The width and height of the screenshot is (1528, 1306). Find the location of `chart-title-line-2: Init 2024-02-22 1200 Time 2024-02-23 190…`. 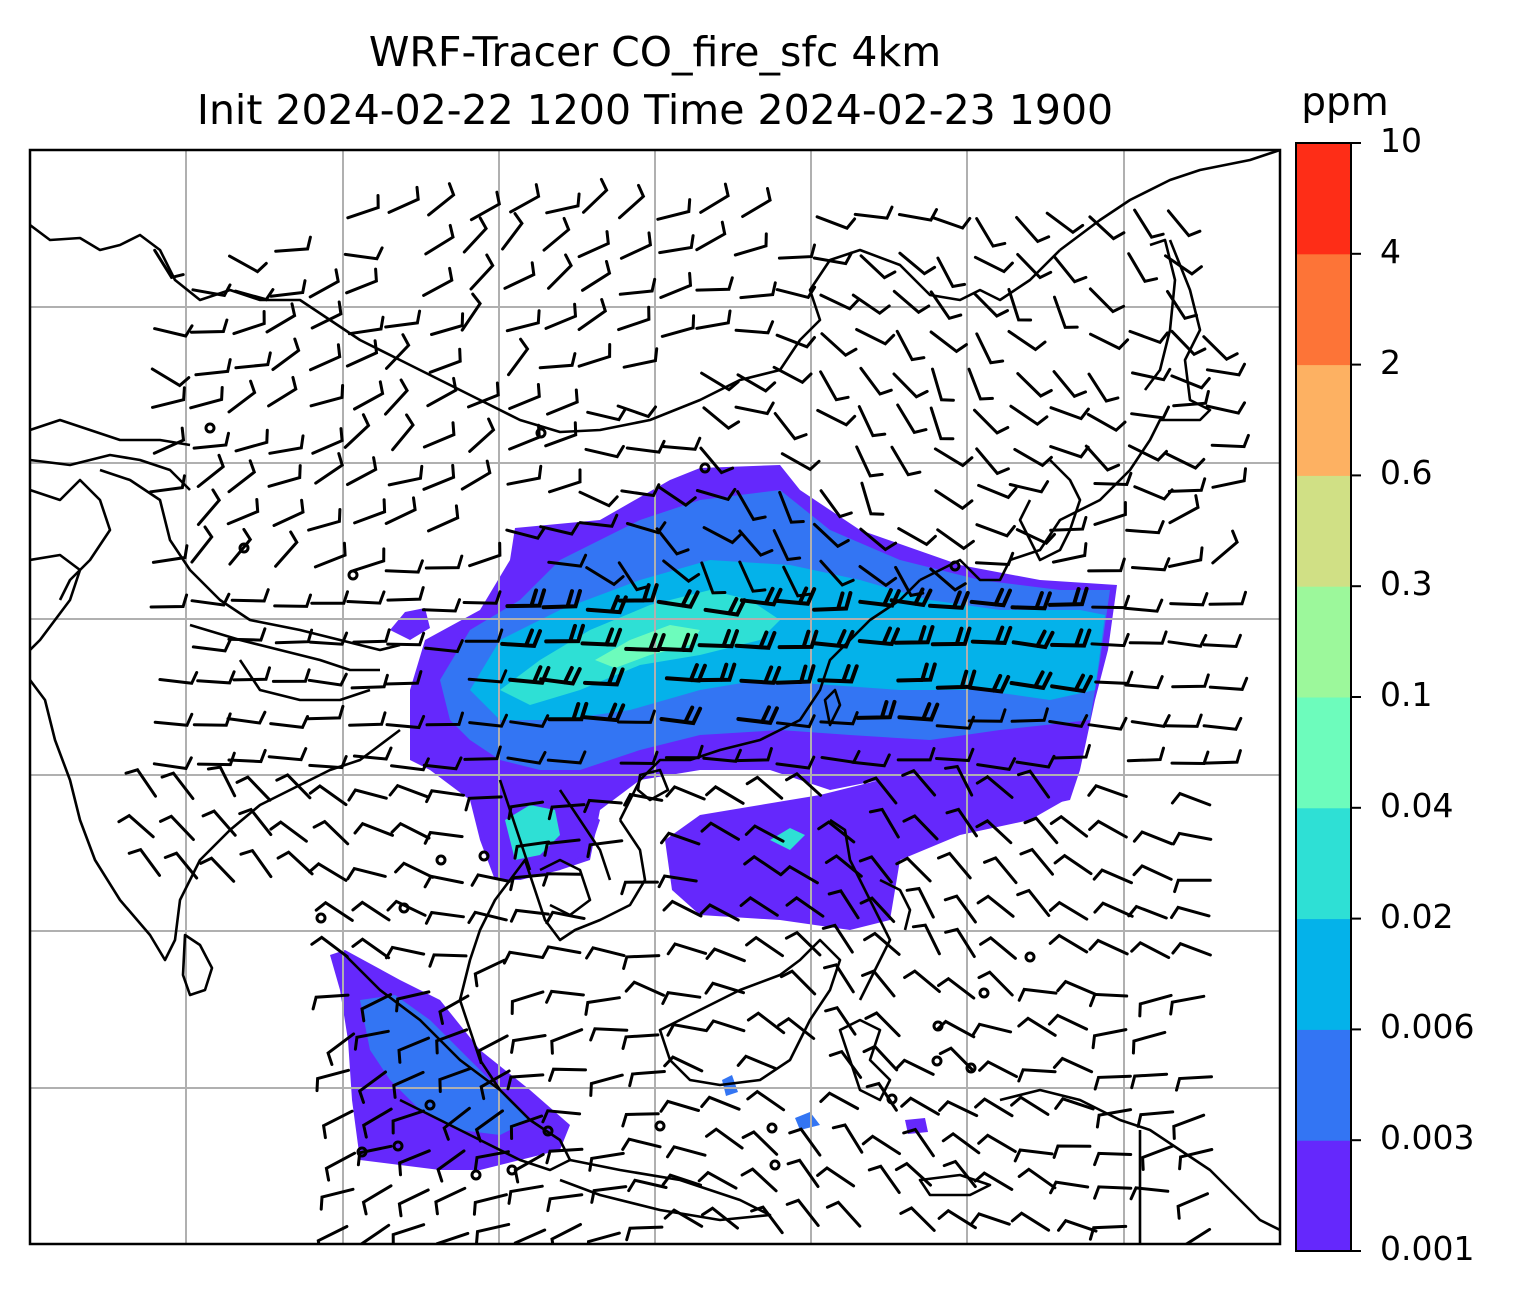

chart-title-line-2: Init 2024-02-22 1200 Time 2024-02-23 190… is located at coordinates (655, 110).